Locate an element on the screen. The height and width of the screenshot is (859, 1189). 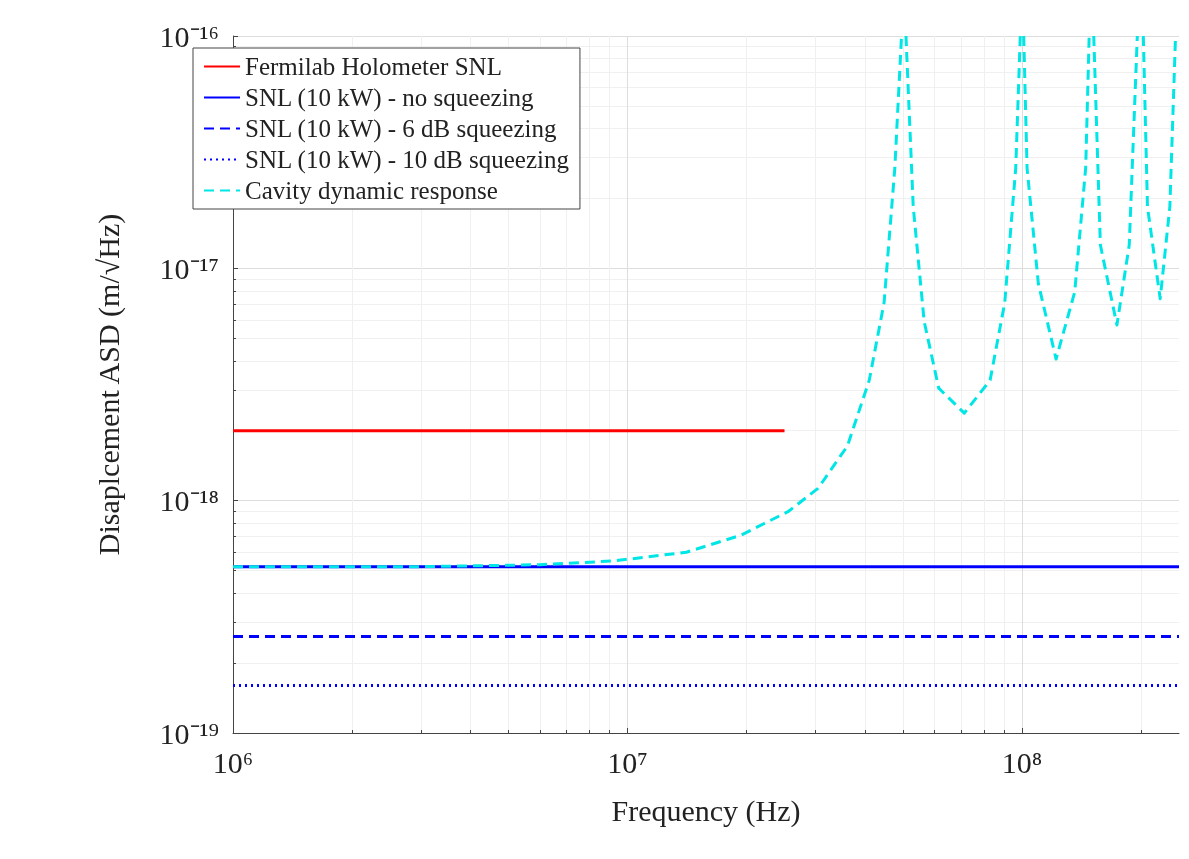
y-tick-label: 10⁻¹⁶ is located at coordinates (189, 36).